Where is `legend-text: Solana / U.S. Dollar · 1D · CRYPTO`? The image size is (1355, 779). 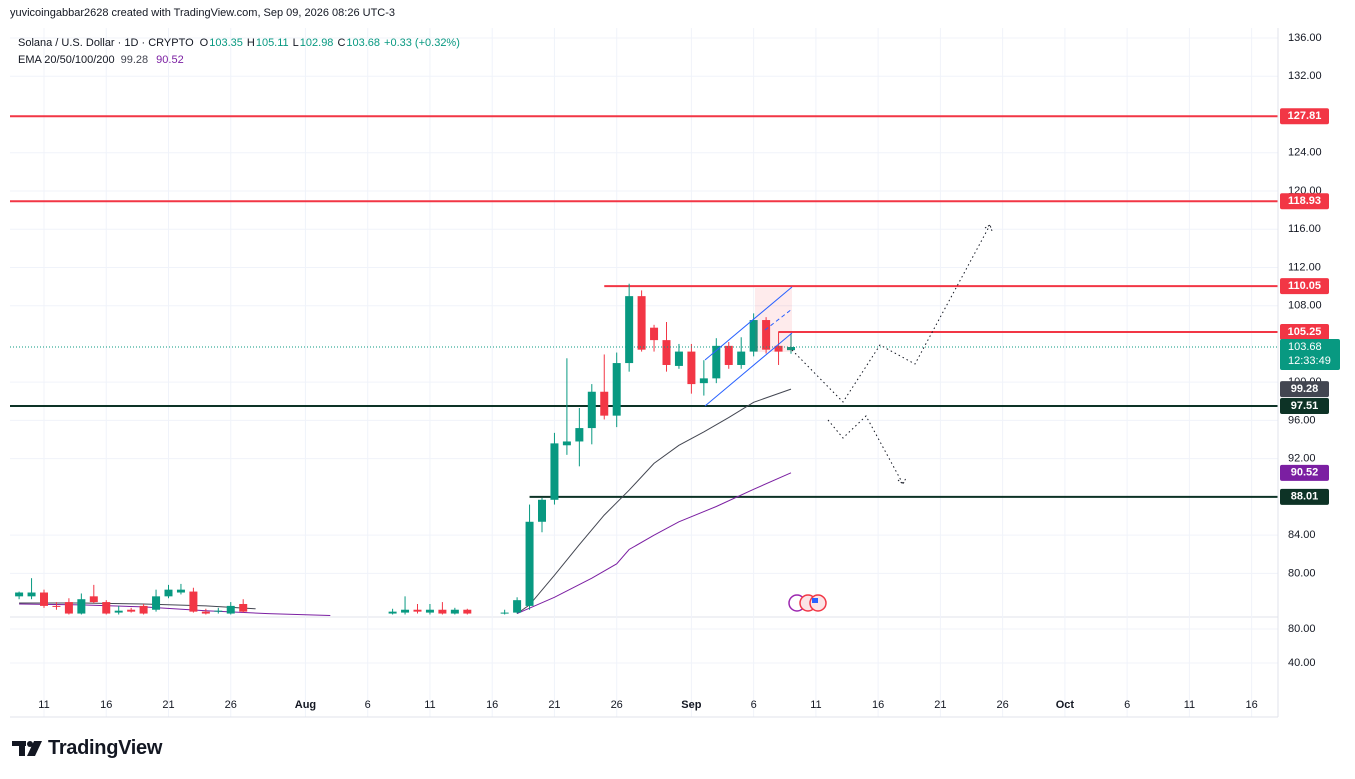
legend-text: Solana / U.S. Dollar · 1D · CRYPTO is located at coordinates (106, 43).